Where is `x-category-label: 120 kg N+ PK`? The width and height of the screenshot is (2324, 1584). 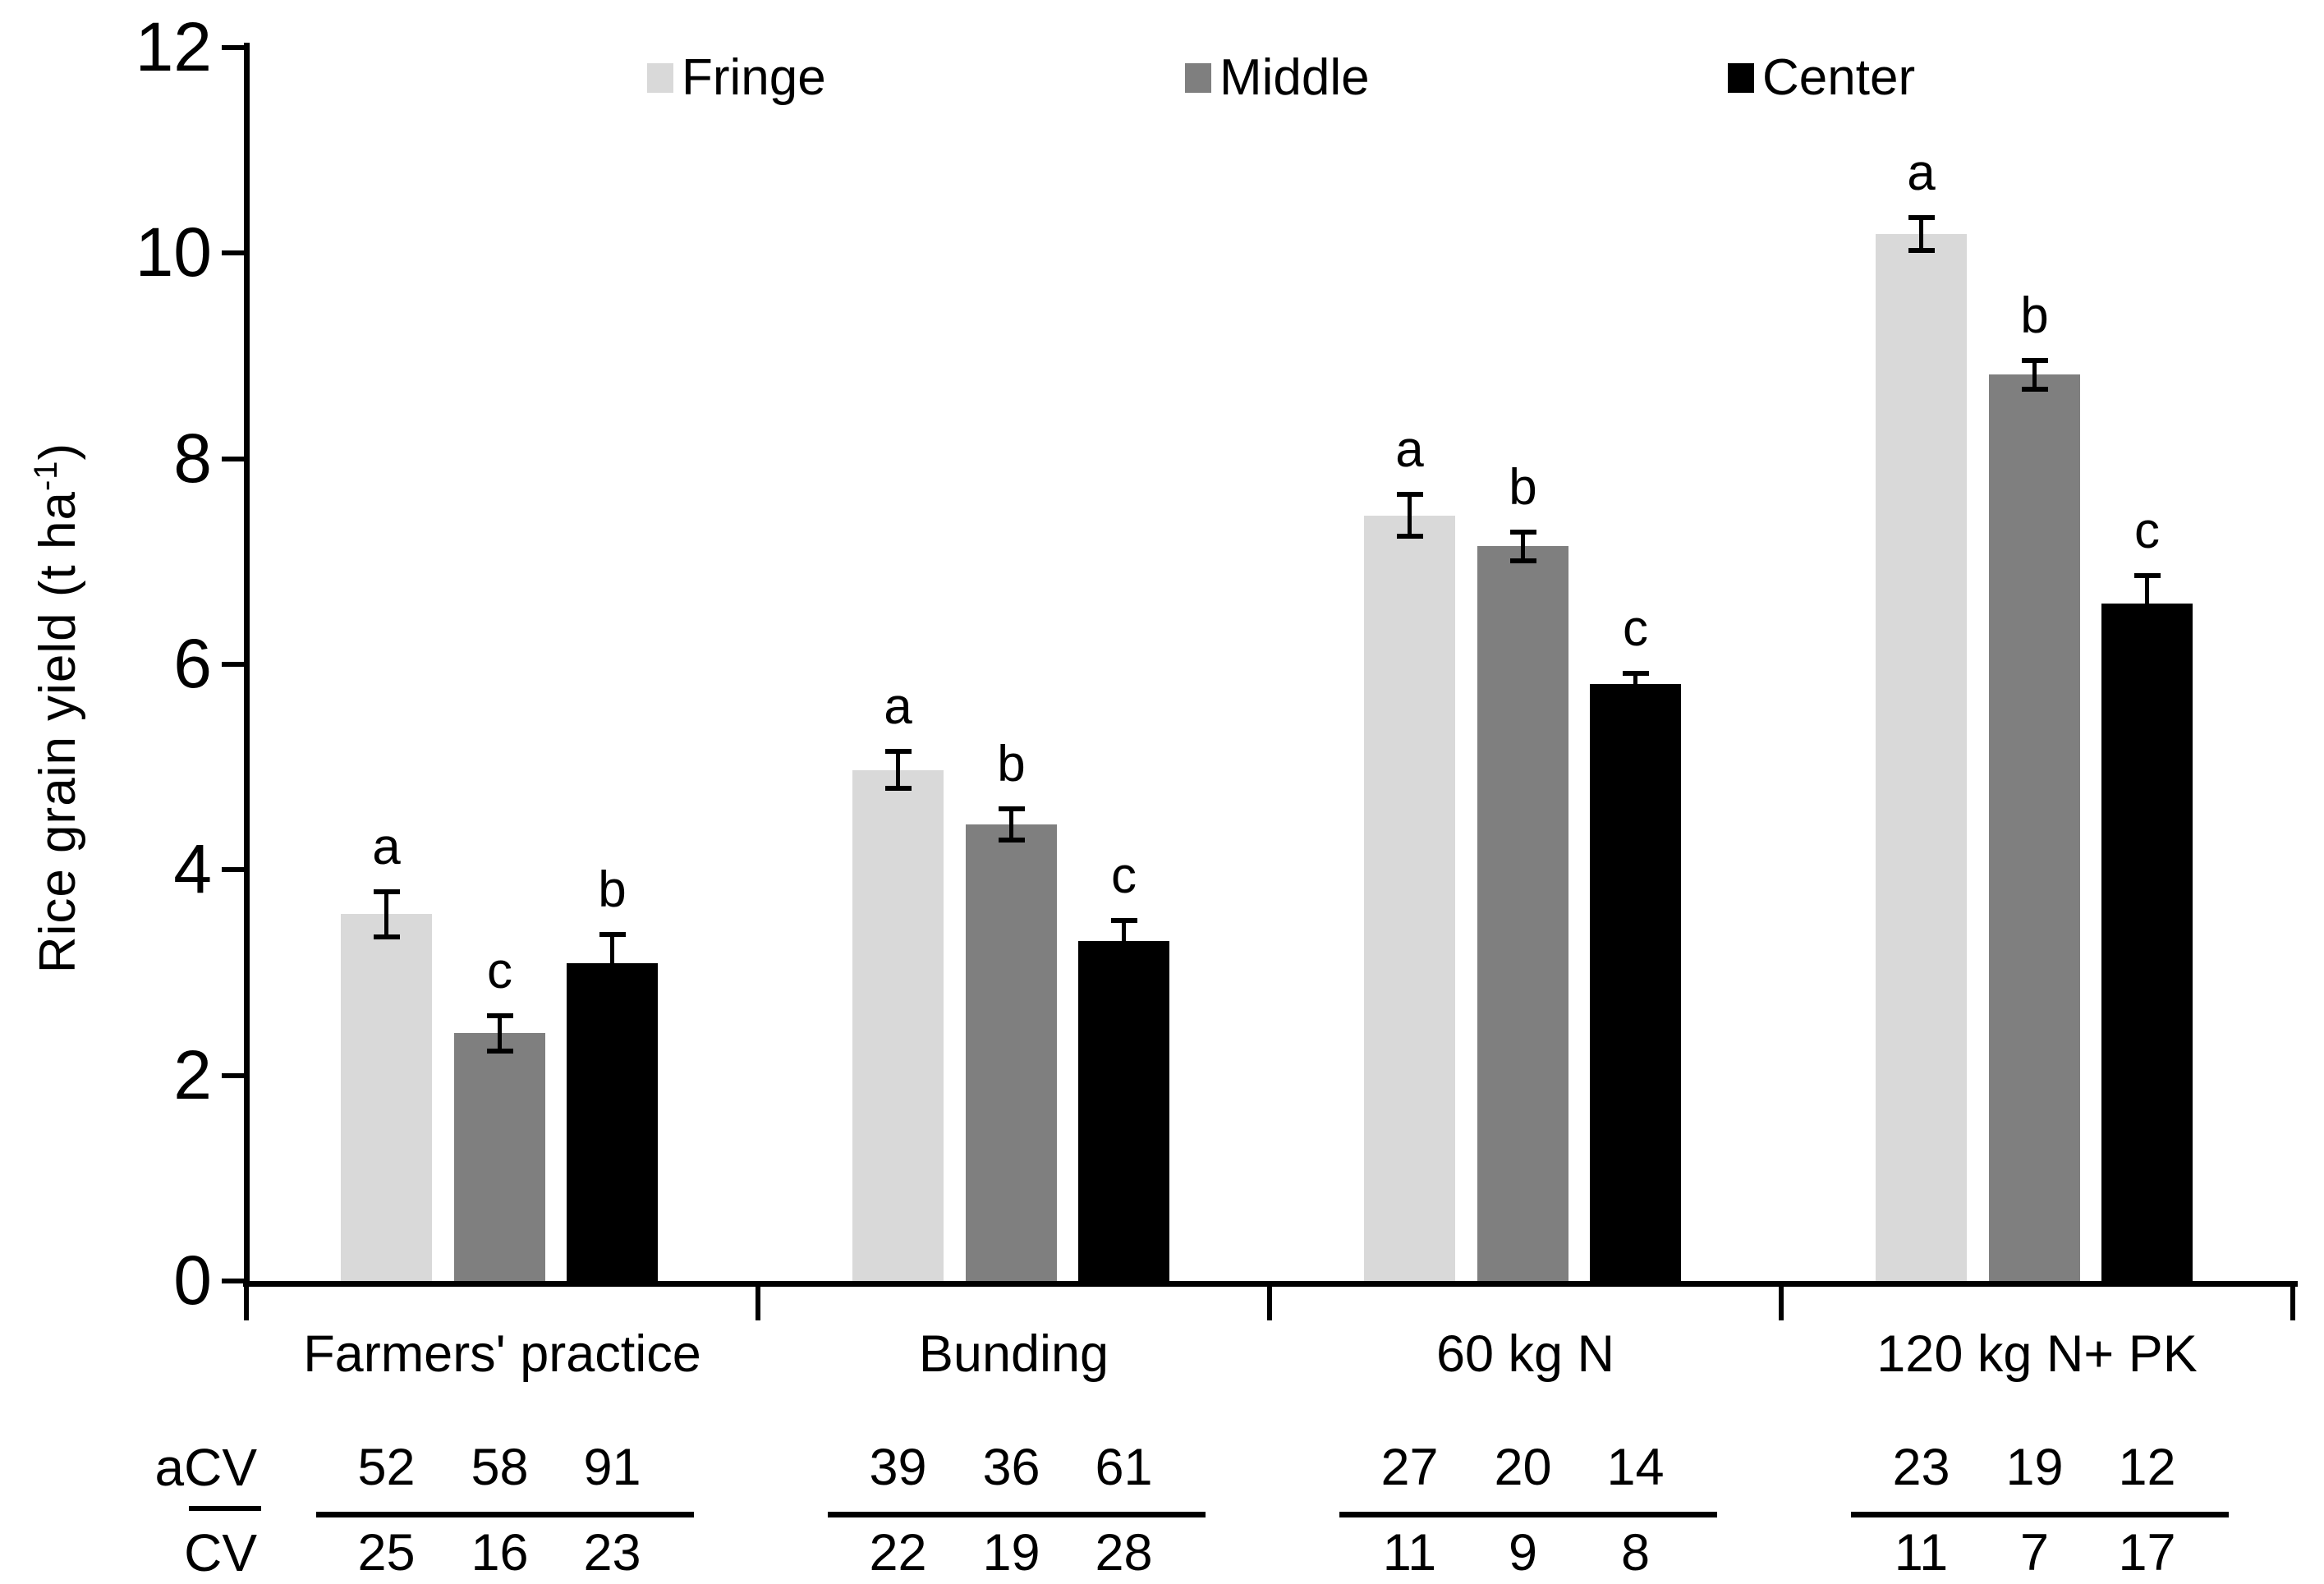 x-category-label: 120 kg N+ PK is located at coordinates (2037, 1354).